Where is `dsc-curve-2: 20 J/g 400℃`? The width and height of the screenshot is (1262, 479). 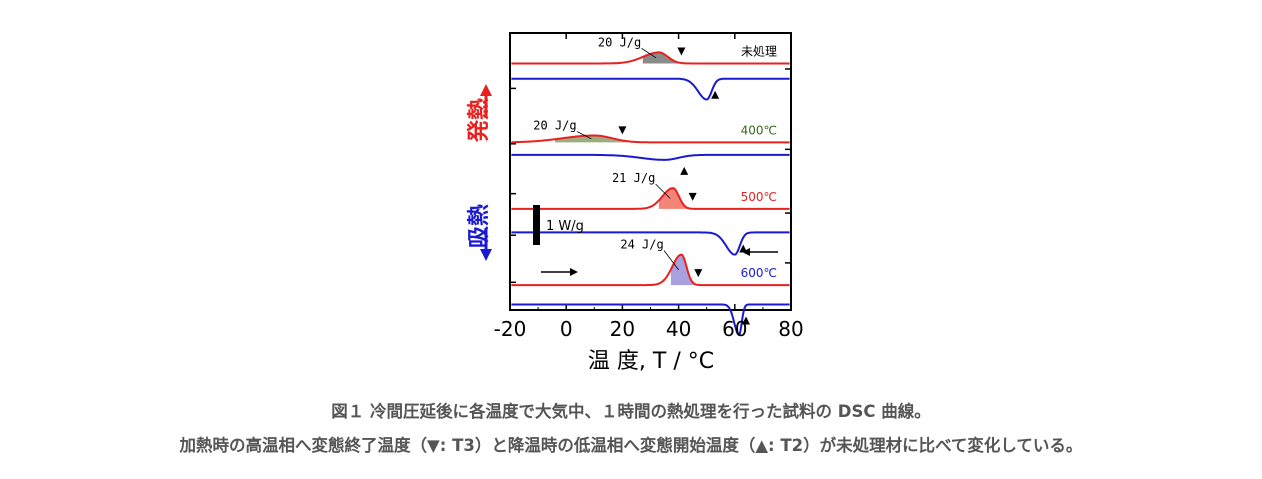
dsc-curve-2: 20 J/g 400℃ is located at coordinates (650, 131).